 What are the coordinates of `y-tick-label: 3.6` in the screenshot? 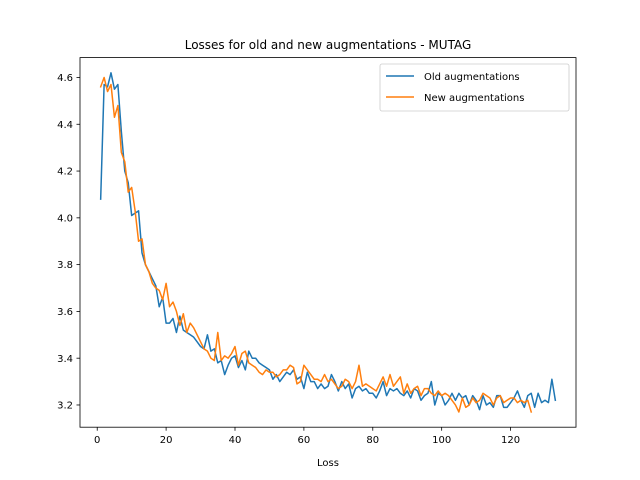 It's located at (65, 312).